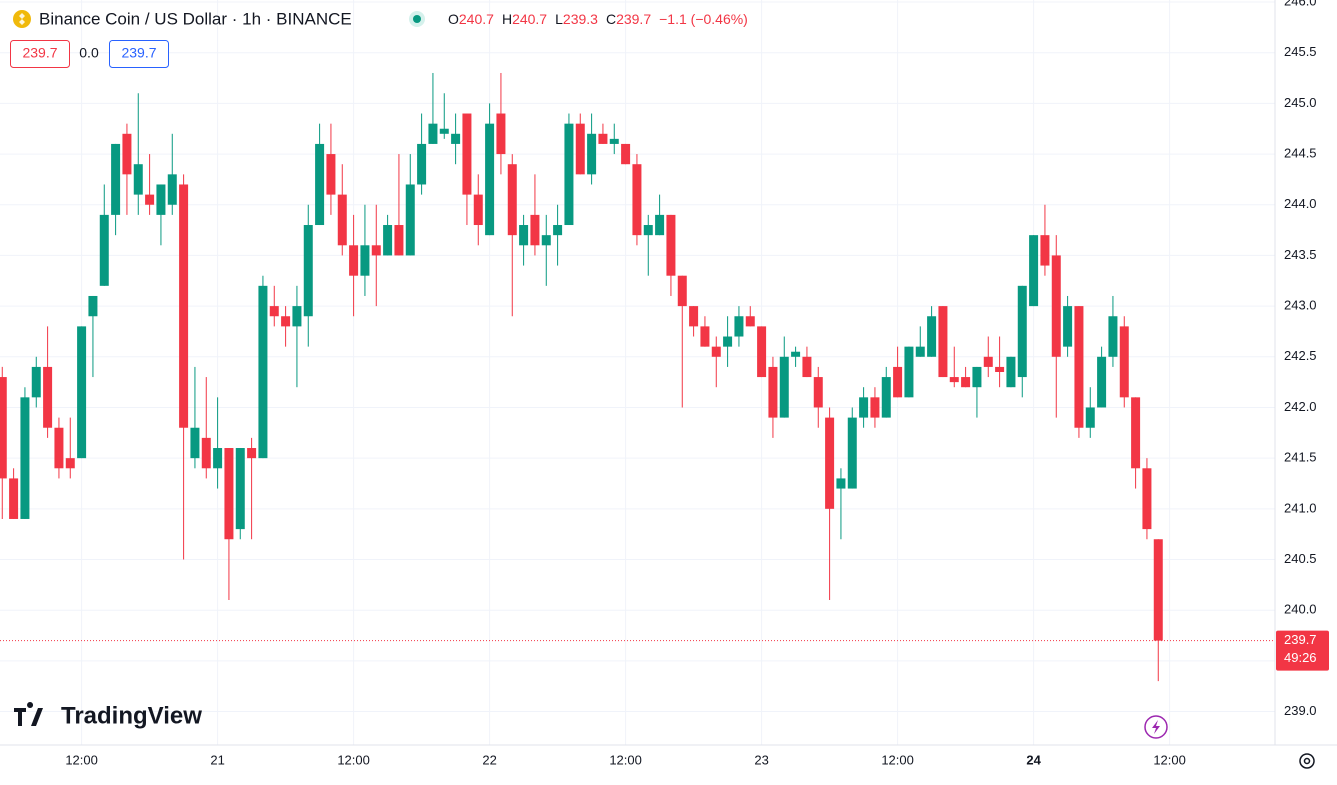 This screenshot has width=1337, height=785. I want to click on ohlc-value: 239.3, so click(580, 19).